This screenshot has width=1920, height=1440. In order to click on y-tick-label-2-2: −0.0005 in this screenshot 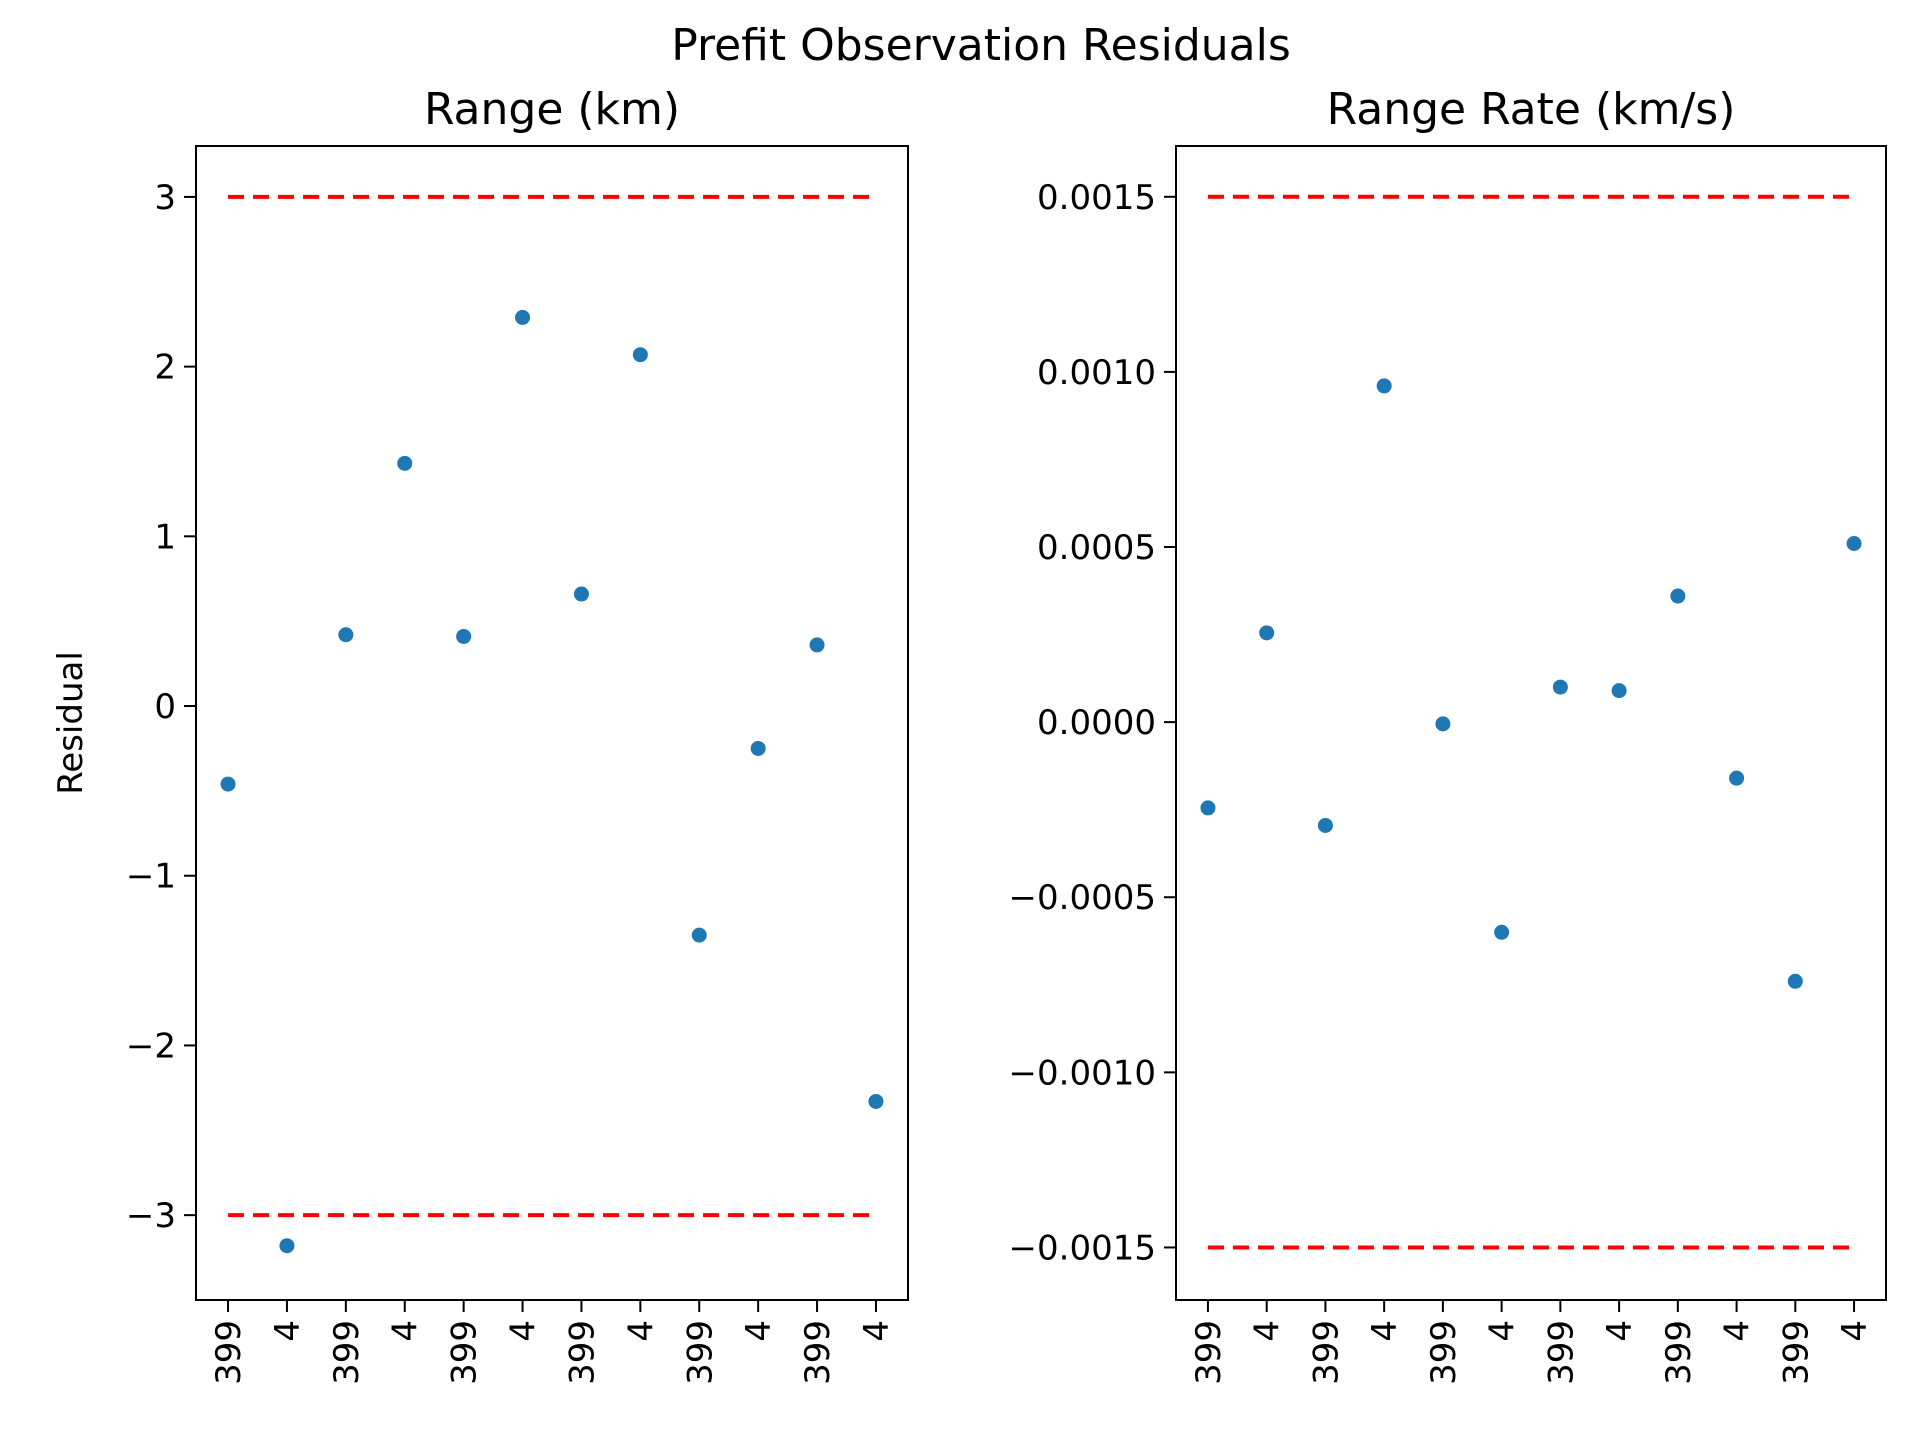, I will do `click(1082, 898)`.